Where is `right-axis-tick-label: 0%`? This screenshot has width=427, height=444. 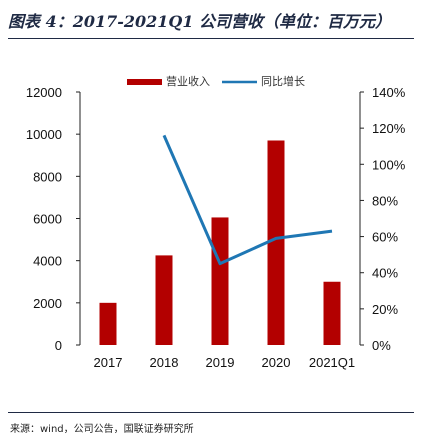
right-axis-tick-label: 0% is located at coordinates (381, 345).